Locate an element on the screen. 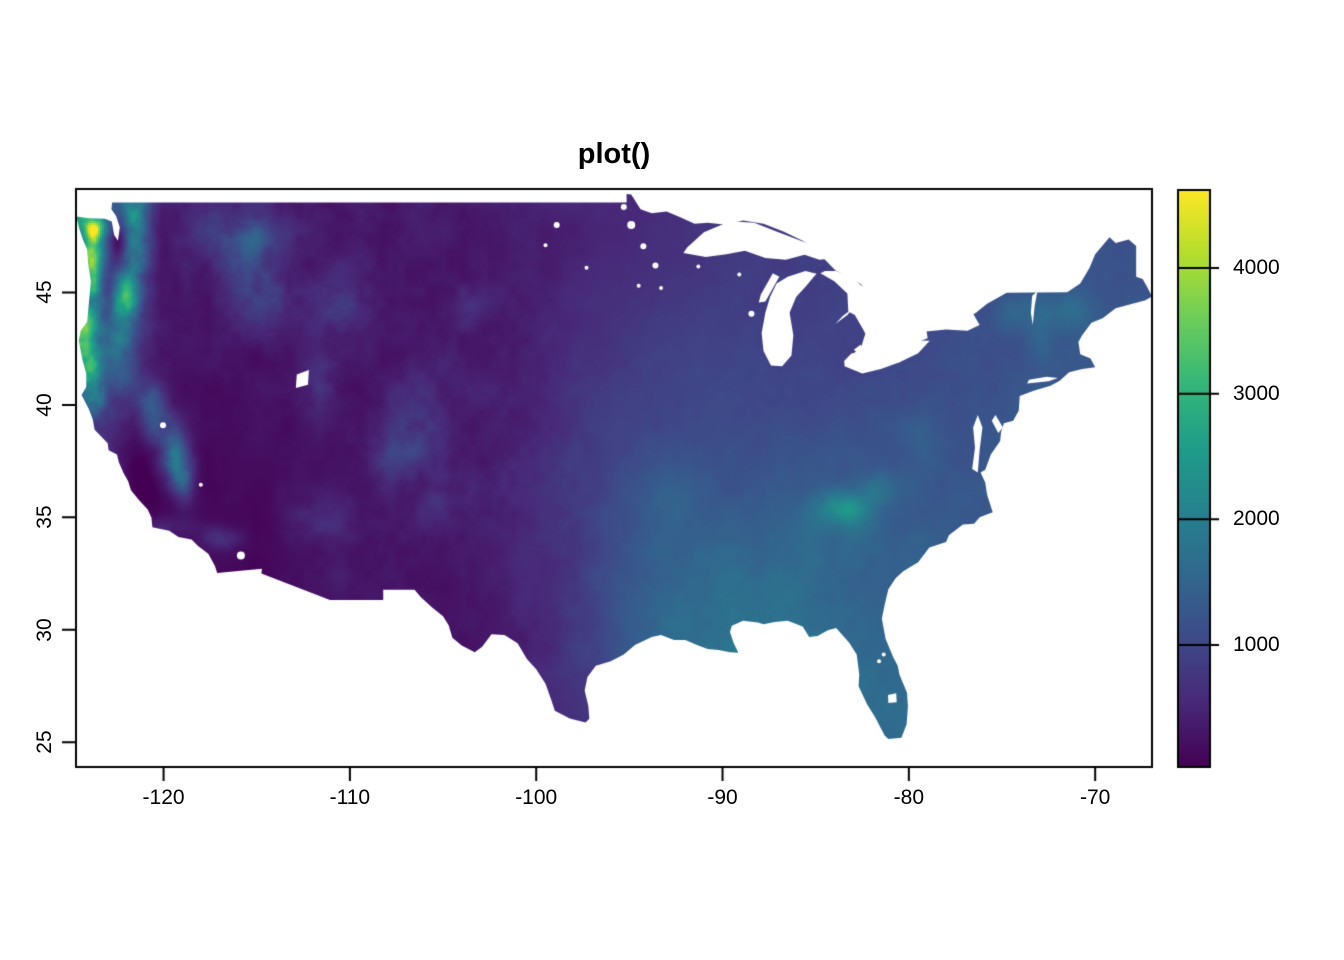  x-axis-tick-label: -80 is located at coordinates (909, 797).